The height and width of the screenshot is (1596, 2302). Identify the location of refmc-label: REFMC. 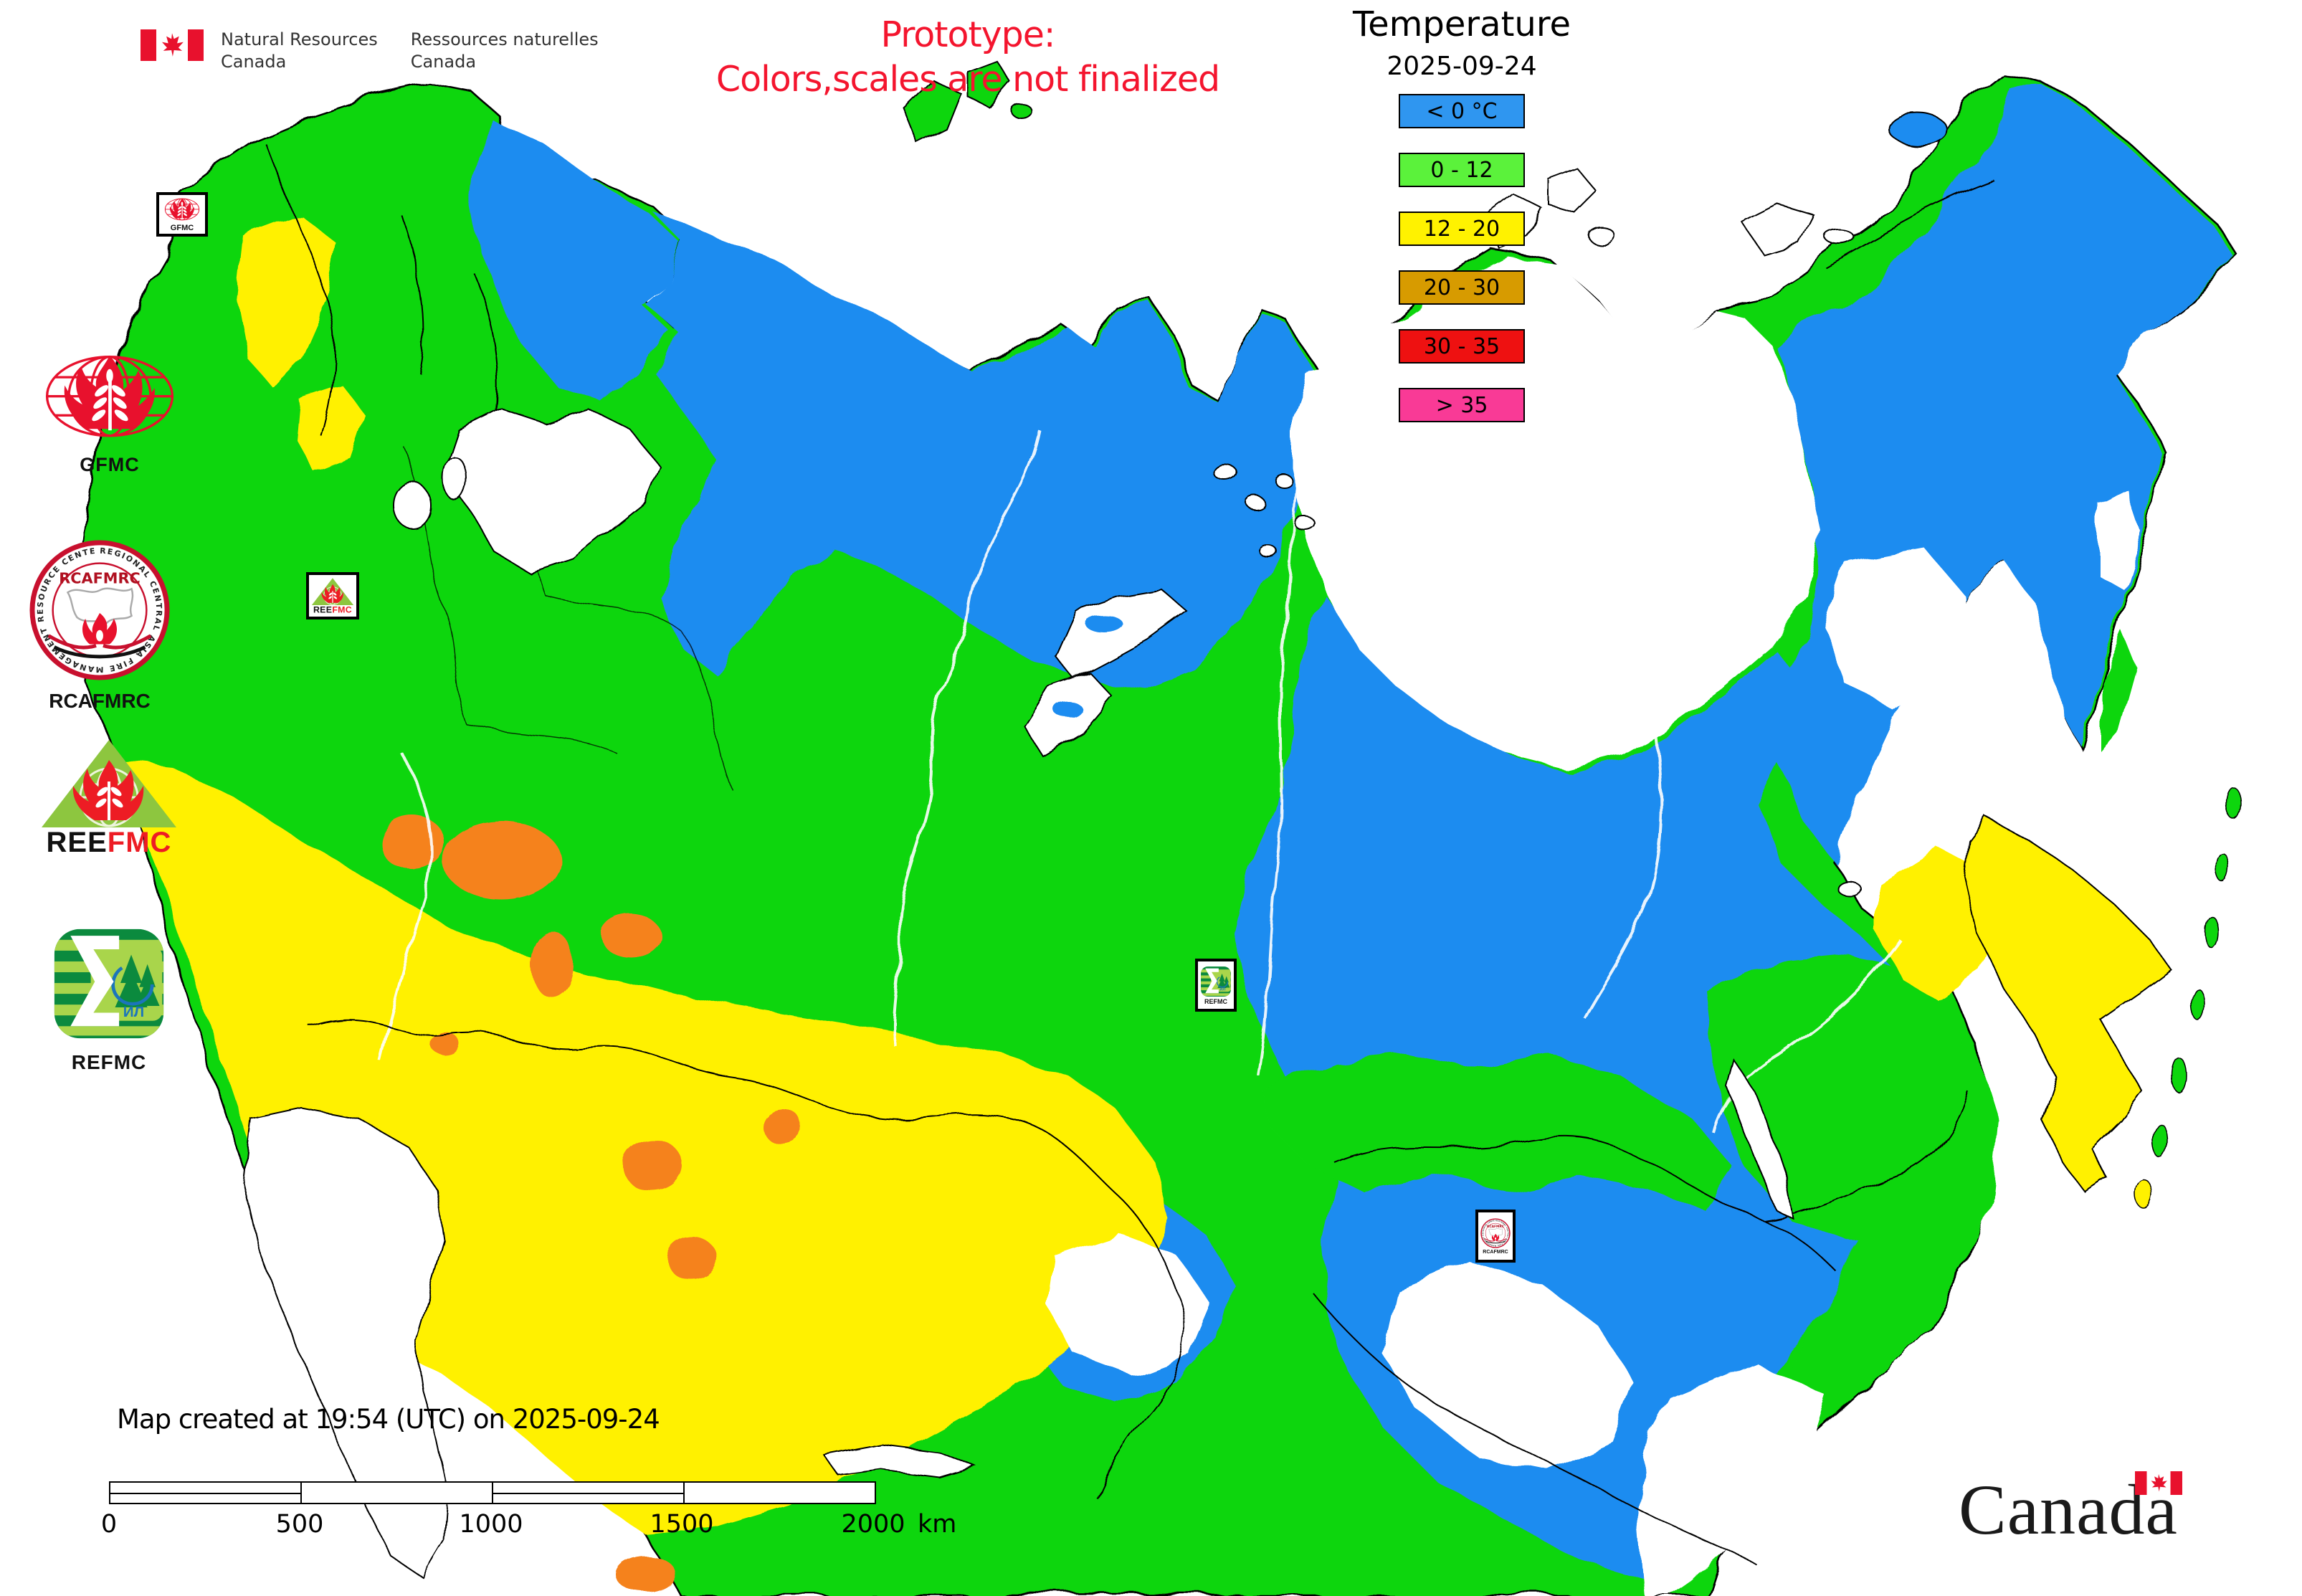
(109, 1062).